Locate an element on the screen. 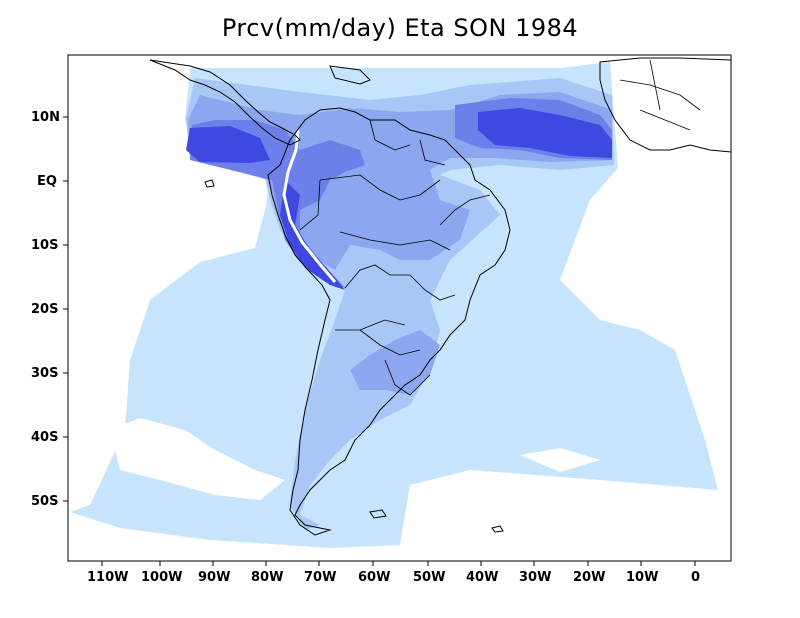 The image size is (800, 618). lon-label-110w: 110W is located at coordinates (108, 577).